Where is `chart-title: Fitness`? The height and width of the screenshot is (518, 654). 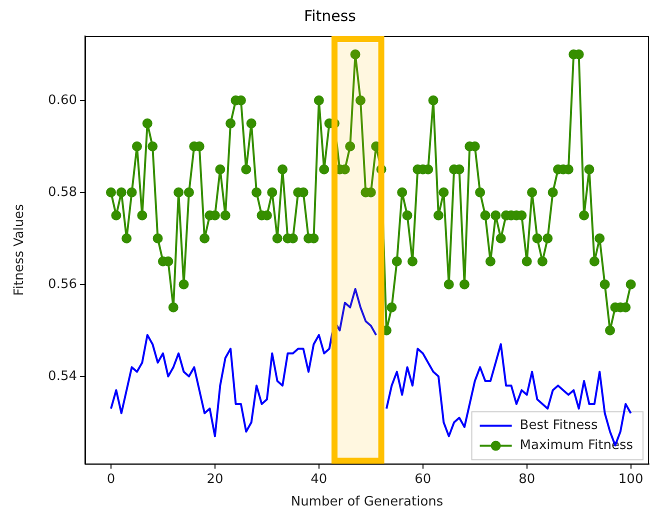
chart-title: Fitness is located at coordinates (330, 15).